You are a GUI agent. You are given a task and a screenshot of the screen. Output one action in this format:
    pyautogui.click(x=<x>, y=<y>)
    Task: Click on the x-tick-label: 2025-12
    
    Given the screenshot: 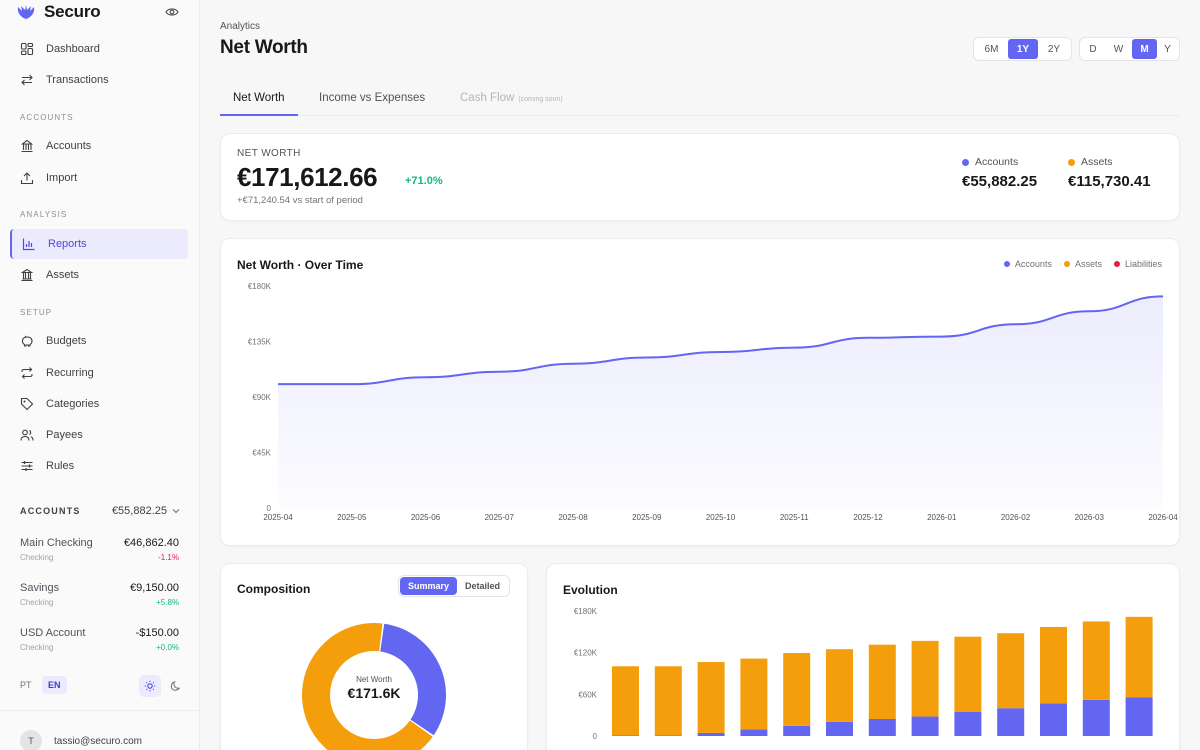 What is the action you would take?
    pyautogui.click(x=868, y=517)
    